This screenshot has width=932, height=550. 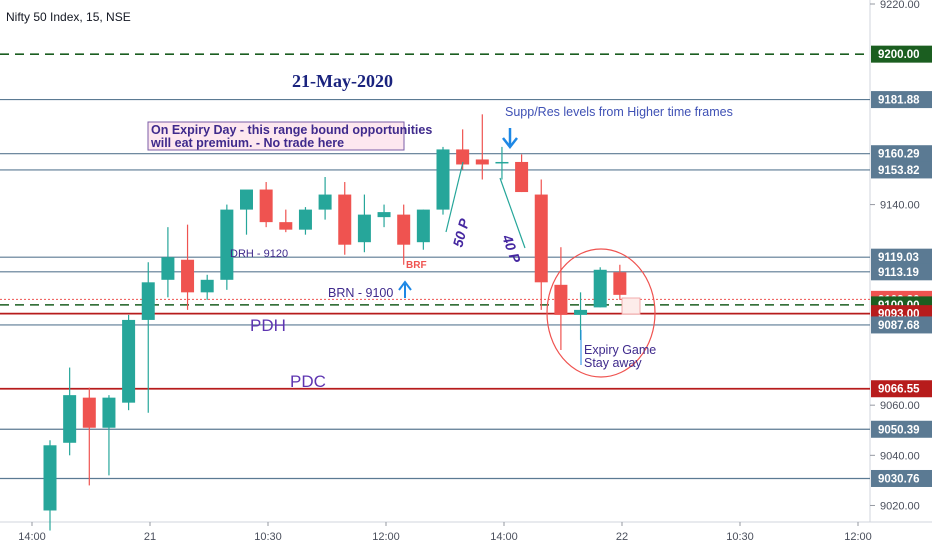 What do you see at coordinates (504, 537) in the screenshot?
I see `time-tick-label-4: 14:00` at bounding box center [504, 537].